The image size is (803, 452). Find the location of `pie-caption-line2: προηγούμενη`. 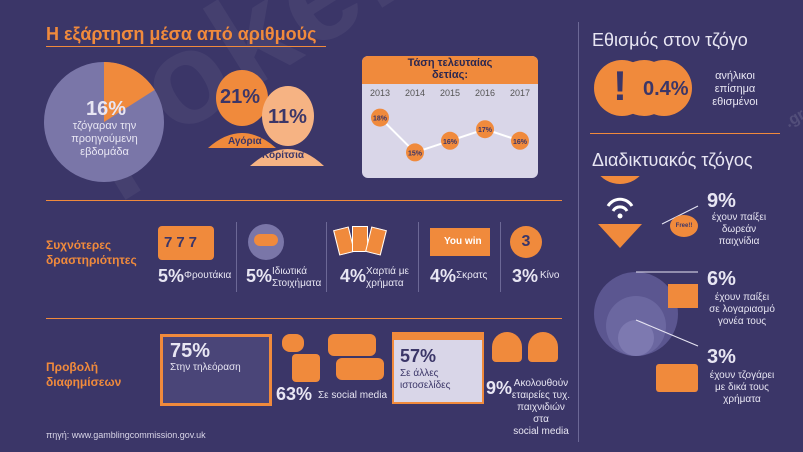

pie-caption-line2: προηγούμενη is located at coordinates (104, 139).